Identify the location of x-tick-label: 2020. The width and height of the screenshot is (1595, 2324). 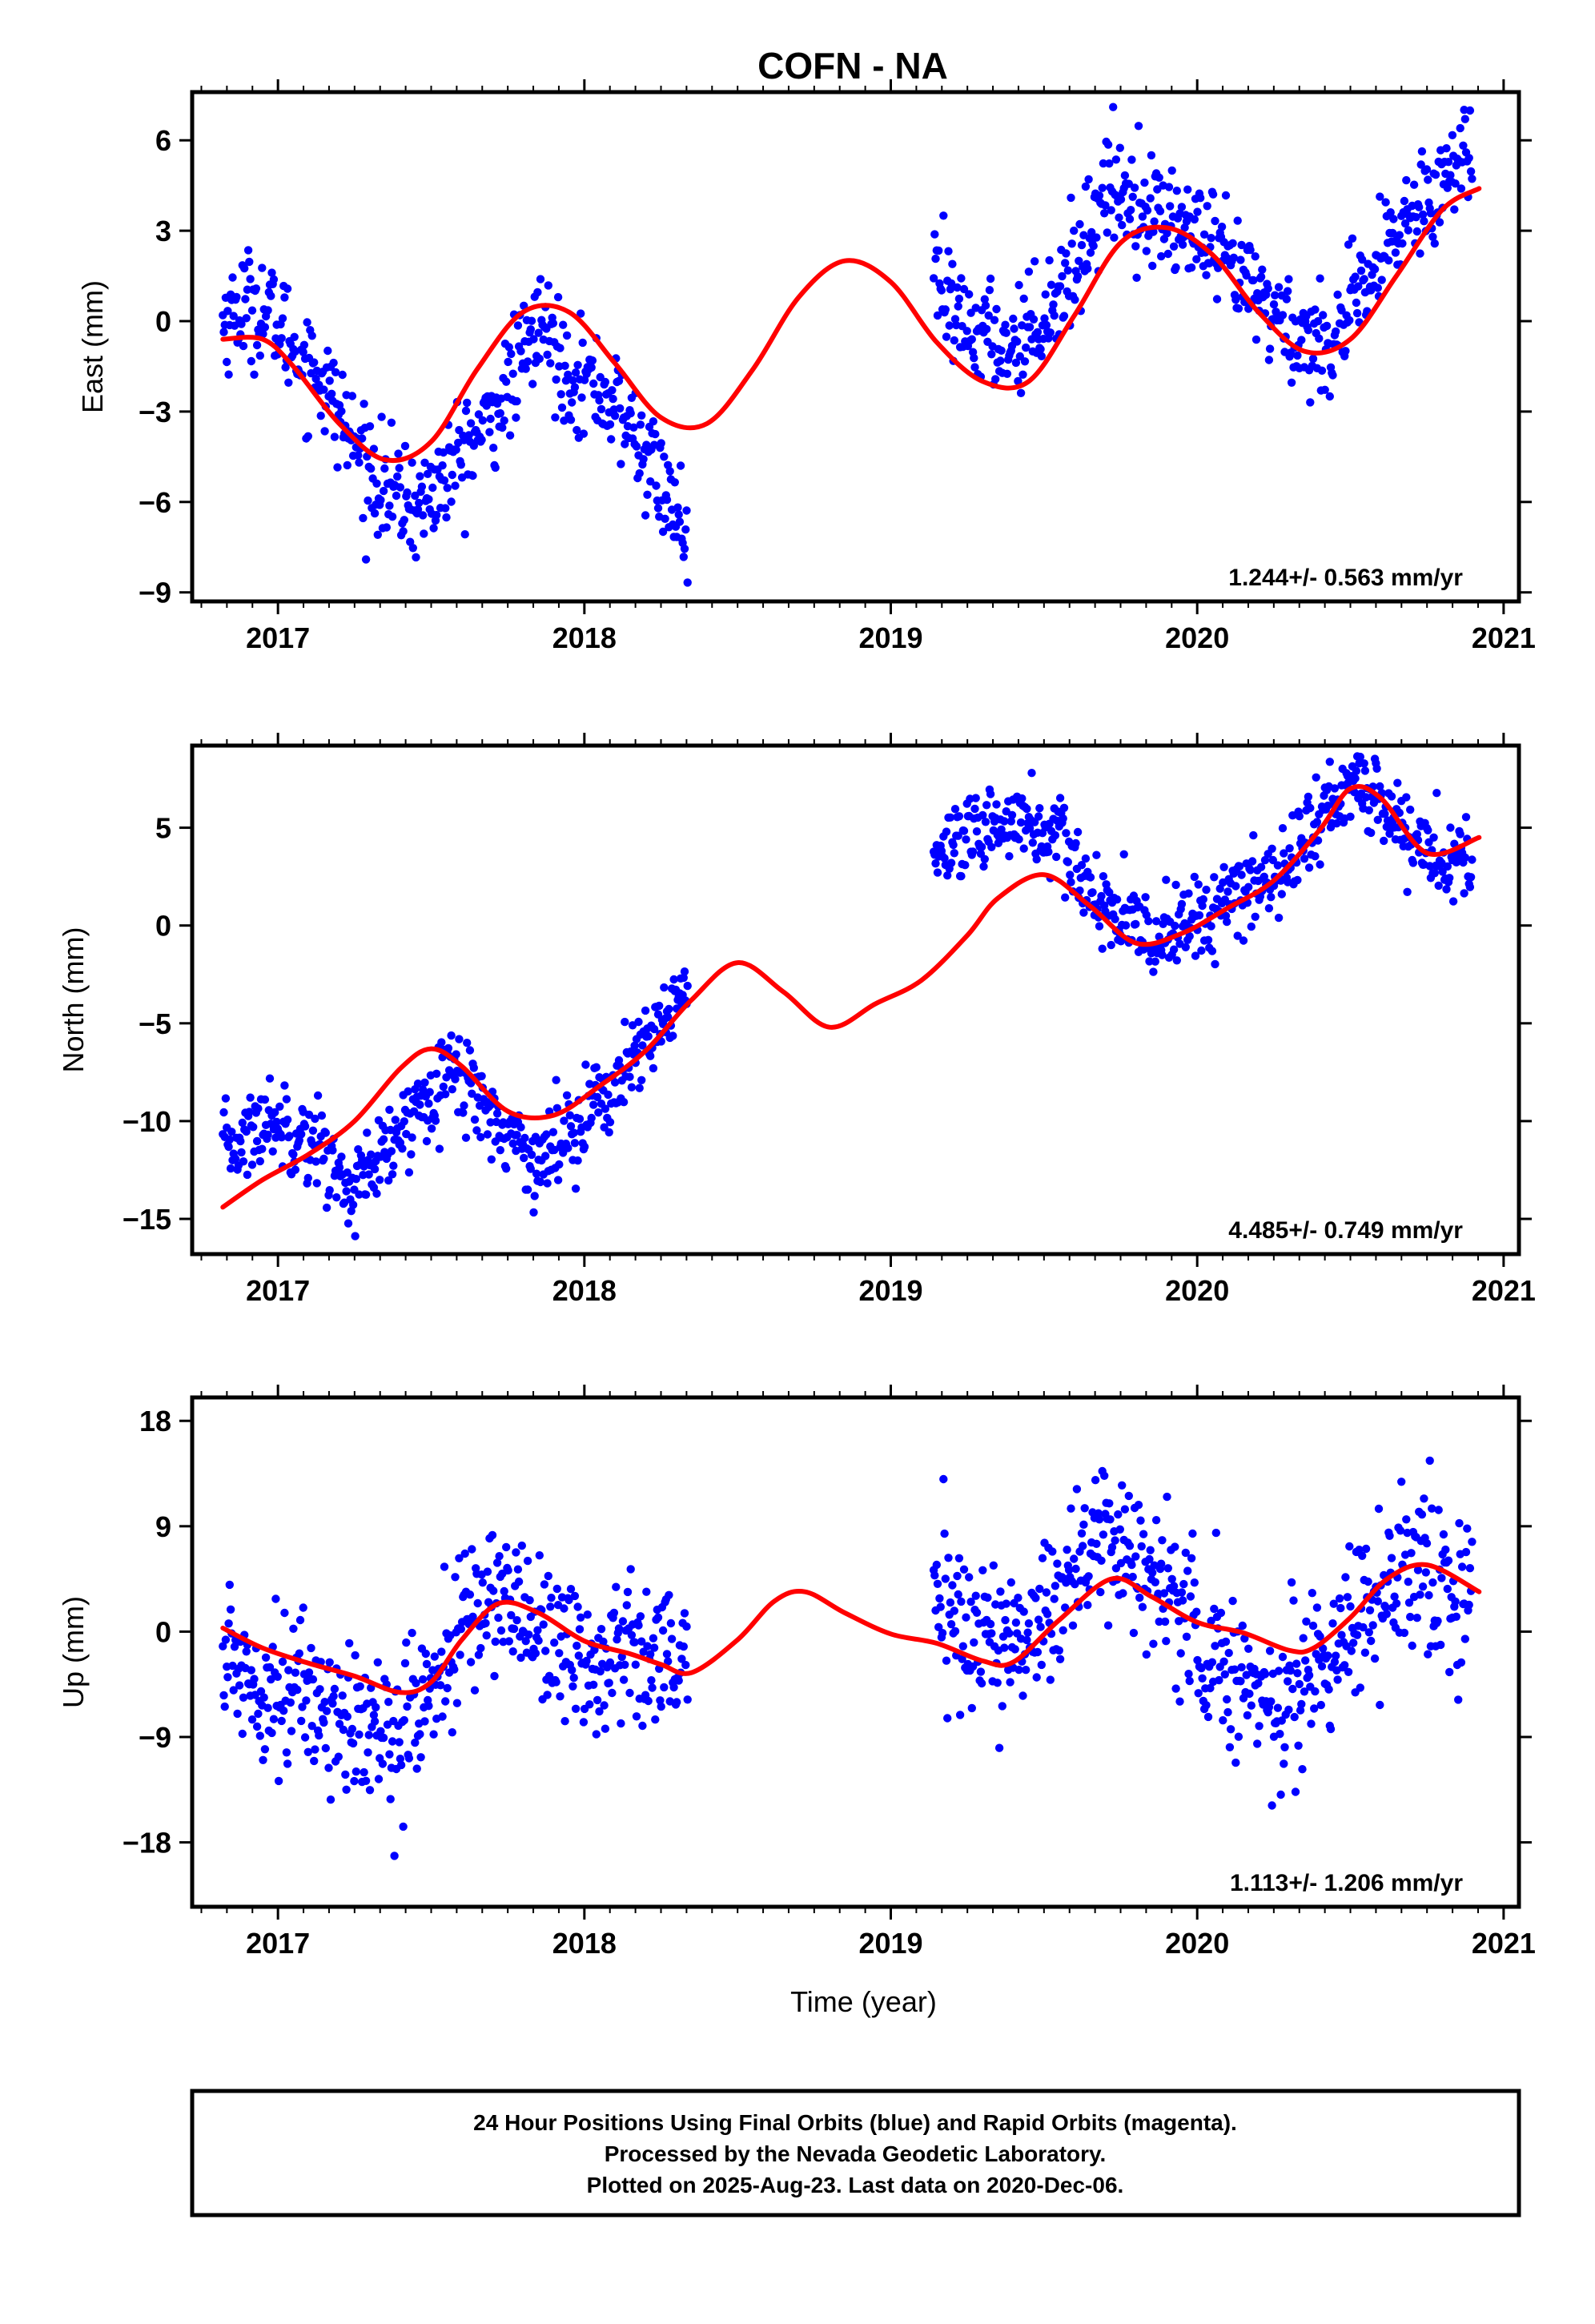
(1197, 637).